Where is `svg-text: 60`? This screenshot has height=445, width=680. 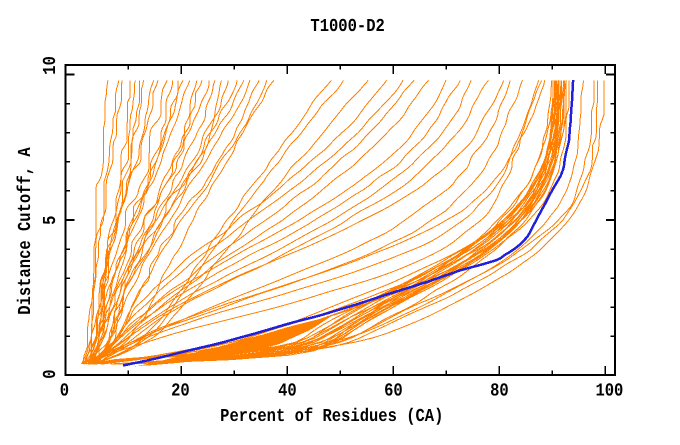 svg-text: 60 is located at coordinates (393, 390).